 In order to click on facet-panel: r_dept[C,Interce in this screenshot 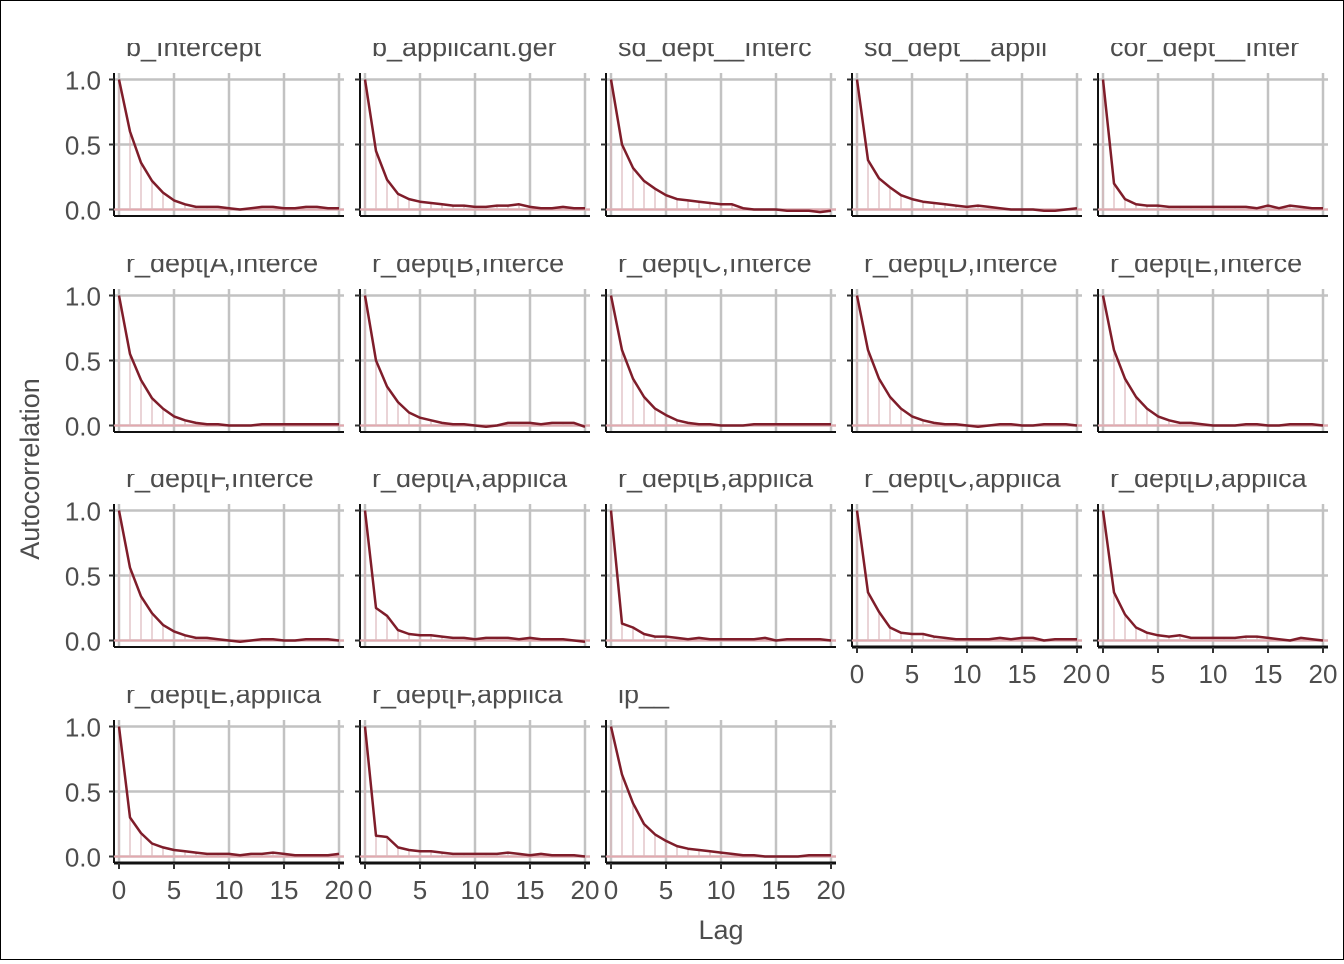, I will do `click(718, 340)`.